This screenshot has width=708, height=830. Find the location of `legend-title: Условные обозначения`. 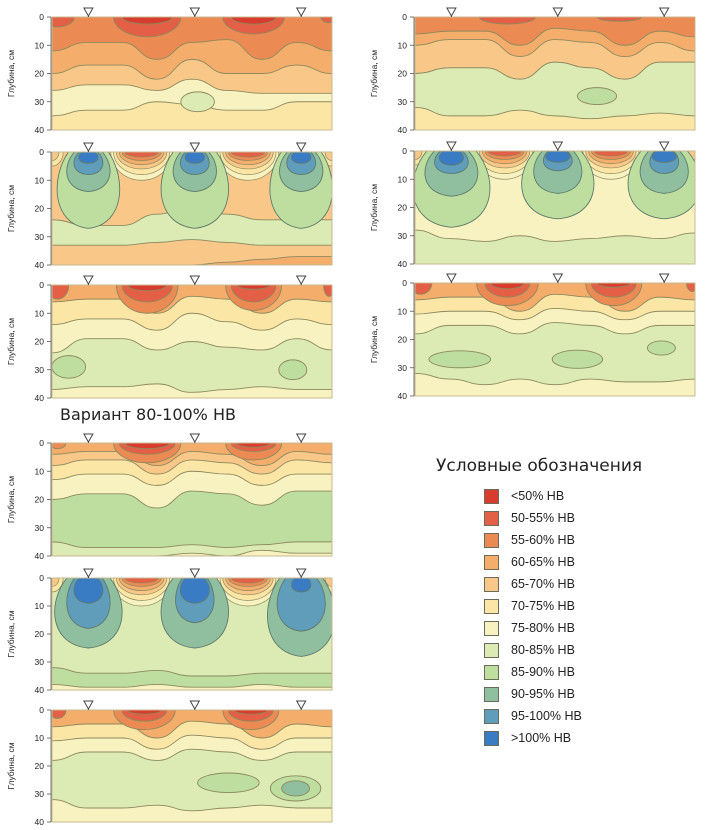

legend-title: Условные обозначения is located at coordinates (539, 466).